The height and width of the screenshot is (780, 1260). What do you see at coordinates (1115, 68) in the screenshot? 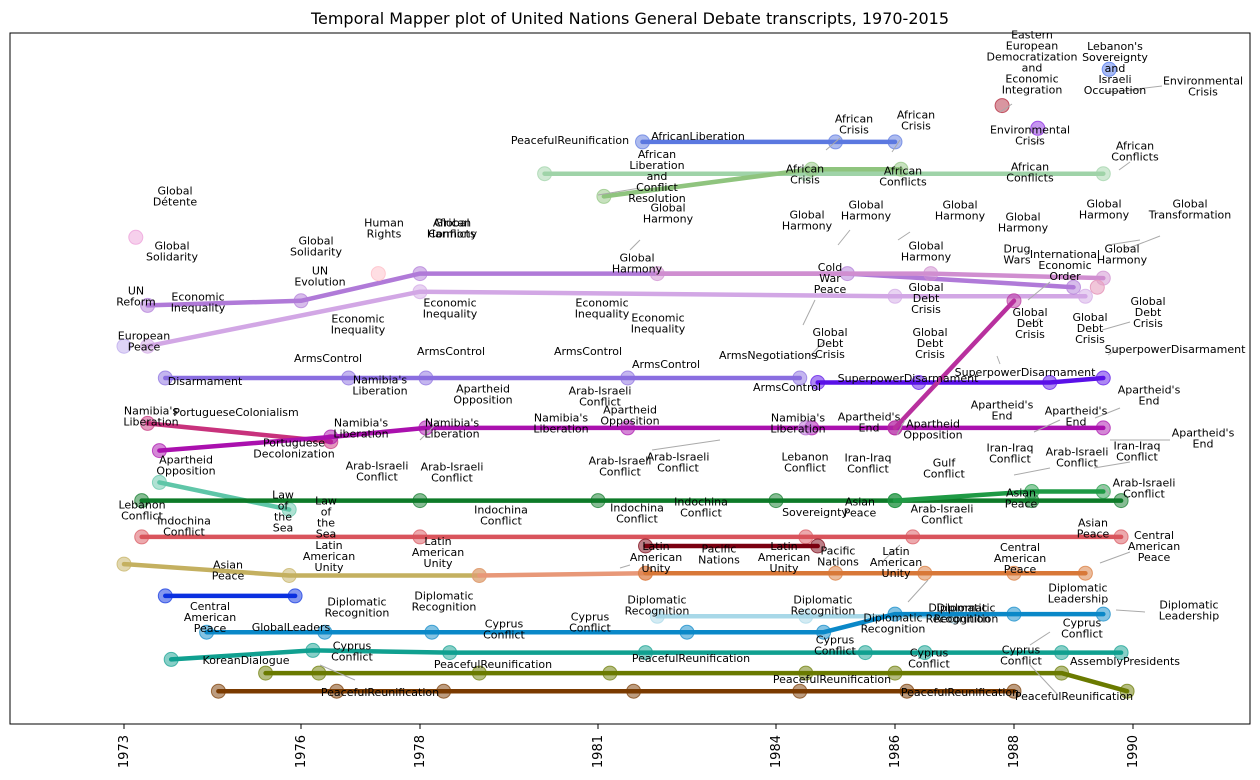
I see `topic-label: Lebanon's Sovereignty and Israeli Occupation` at bounding box center [1115, 68].